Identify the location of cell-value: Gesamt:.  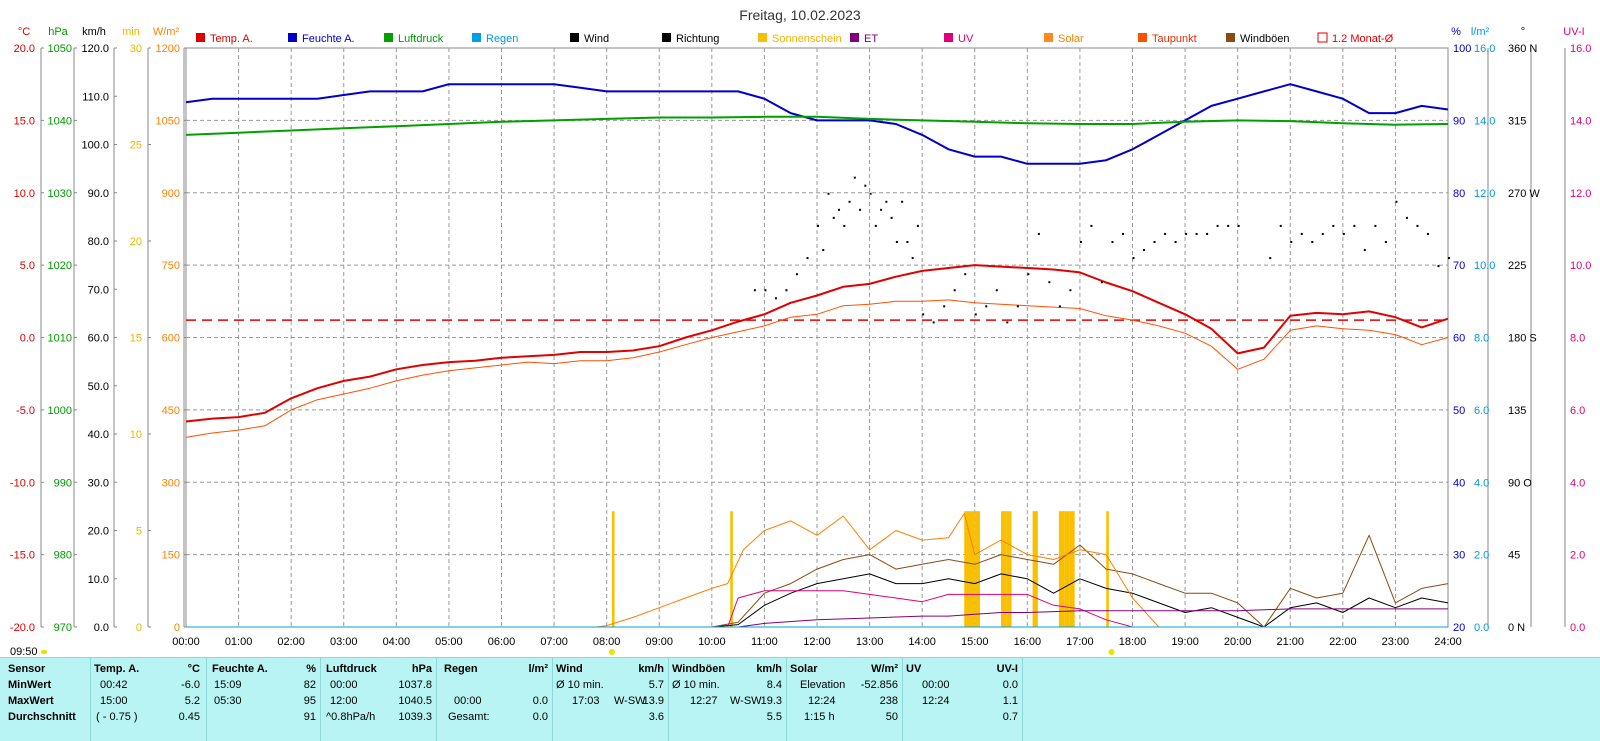
(469, 717).